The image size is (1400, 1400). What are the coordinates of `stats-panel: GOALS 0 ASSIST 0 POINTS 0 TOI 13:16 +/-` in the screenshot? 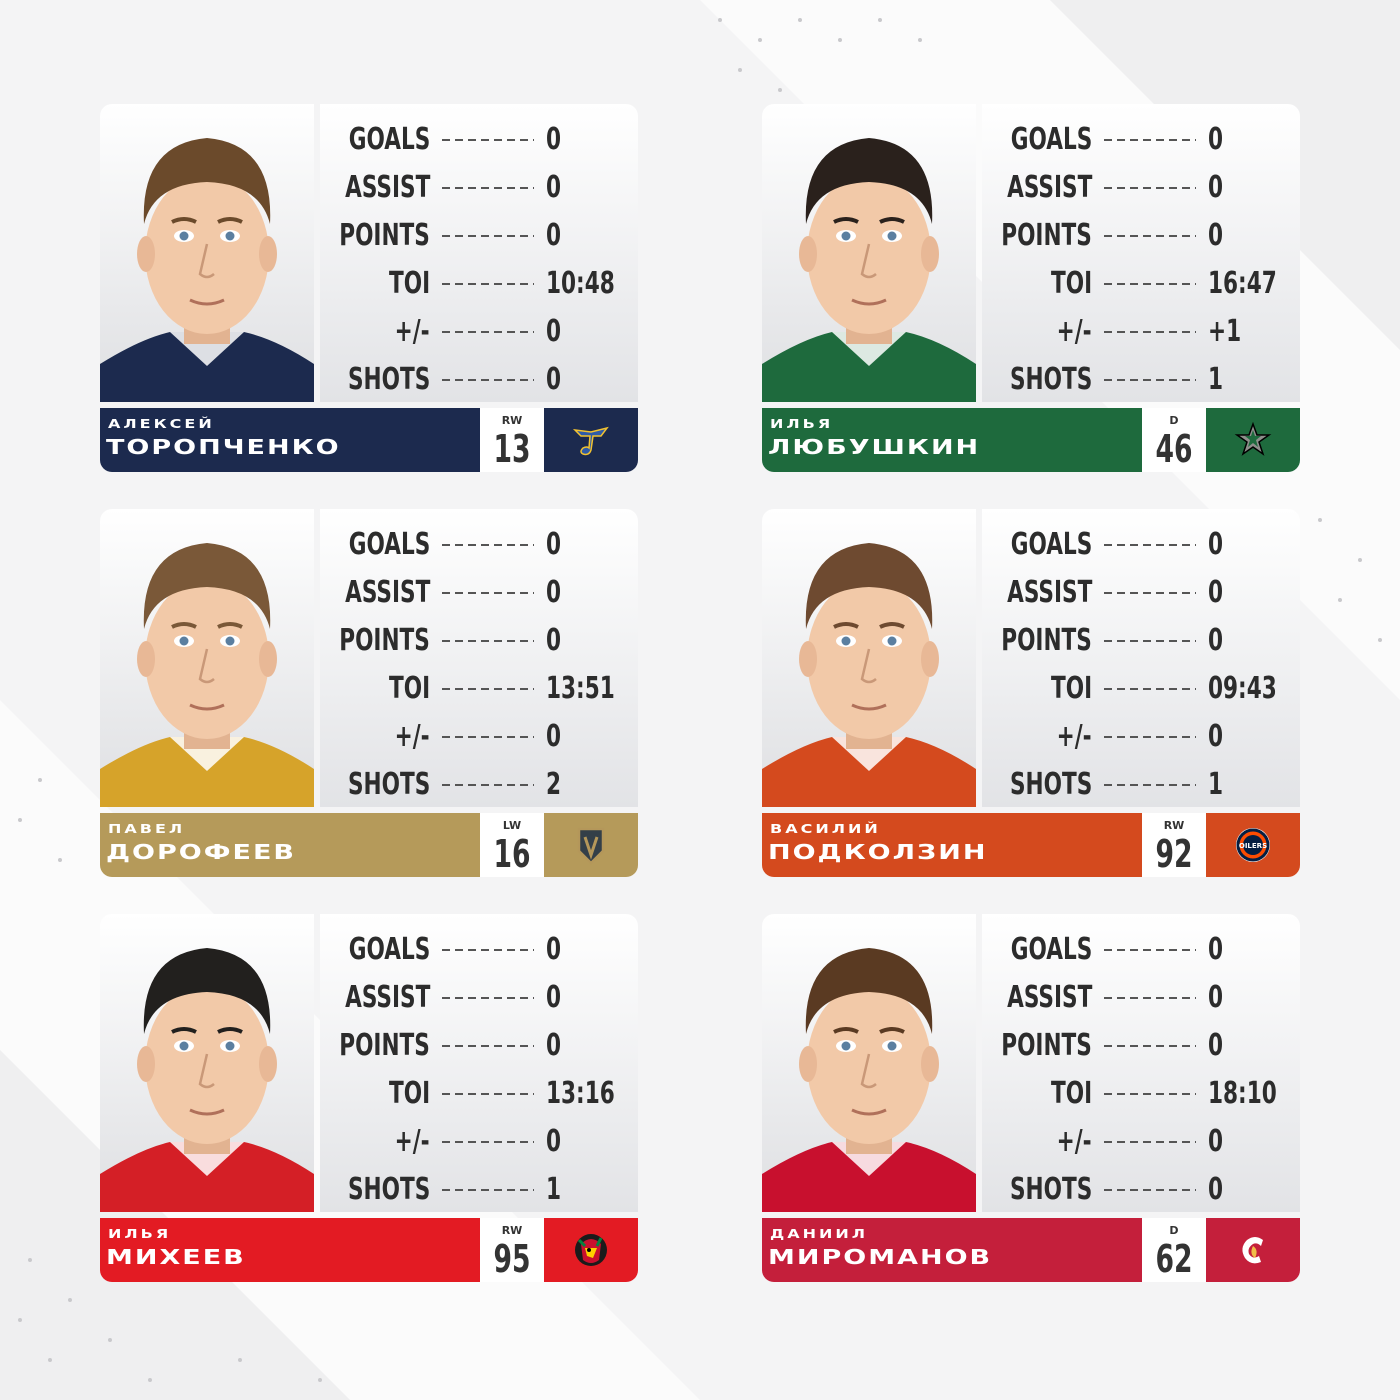 It's located at (479, 1063).